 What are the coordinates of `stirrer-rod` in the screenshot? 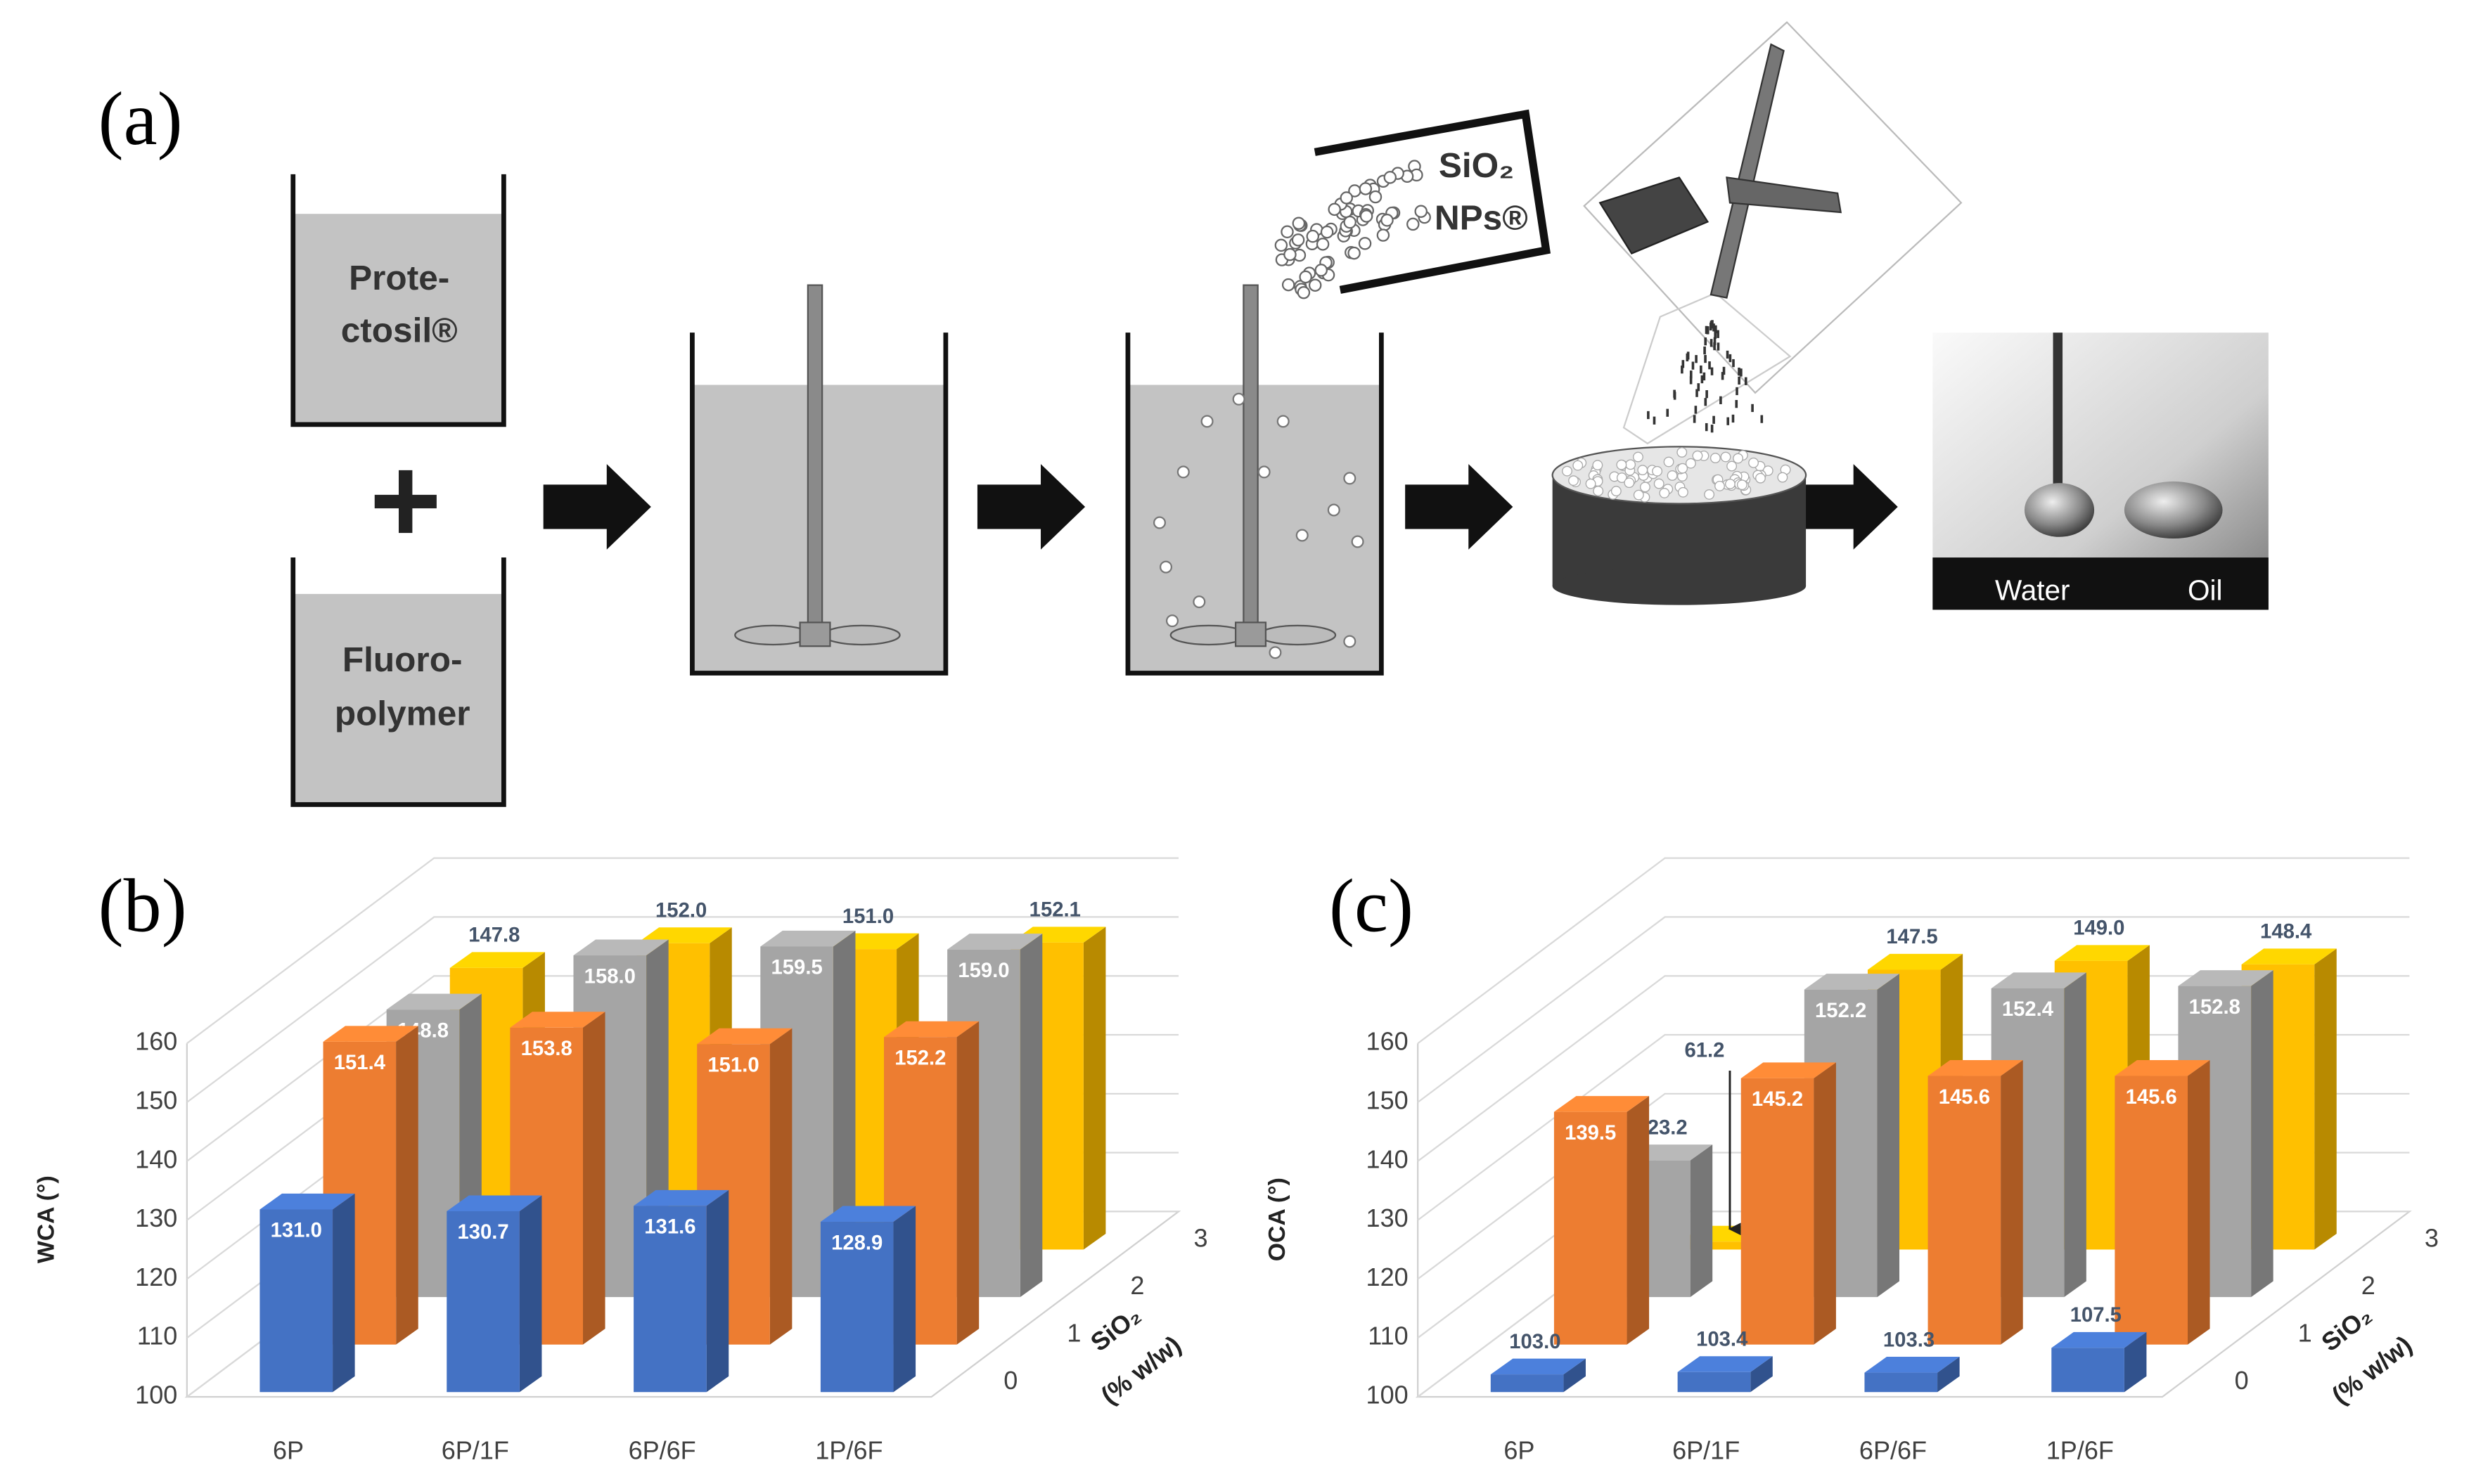 It's located at (1251, 457).